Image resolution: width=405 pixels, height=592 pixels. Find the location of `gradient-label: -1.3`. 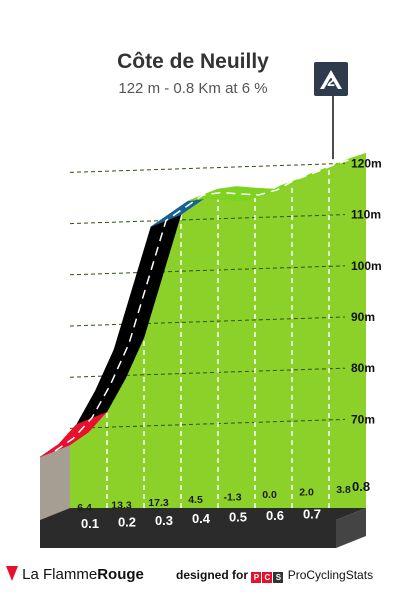

gradient-label: -1.3 is located at coordinates (232, 498).